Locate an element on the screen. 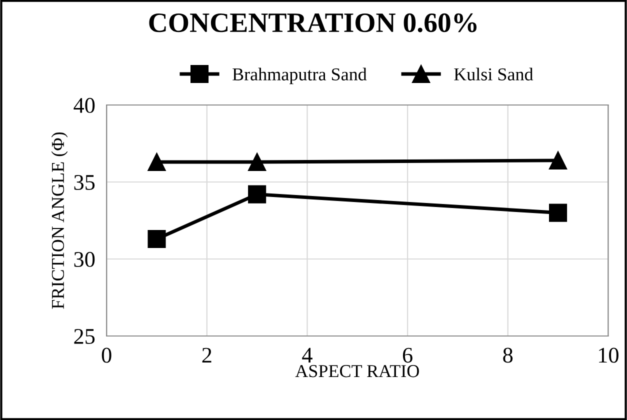 The height and width of the screenshot is (420, 627). x-tick-label: 10 is located at coordinates (608, 355).